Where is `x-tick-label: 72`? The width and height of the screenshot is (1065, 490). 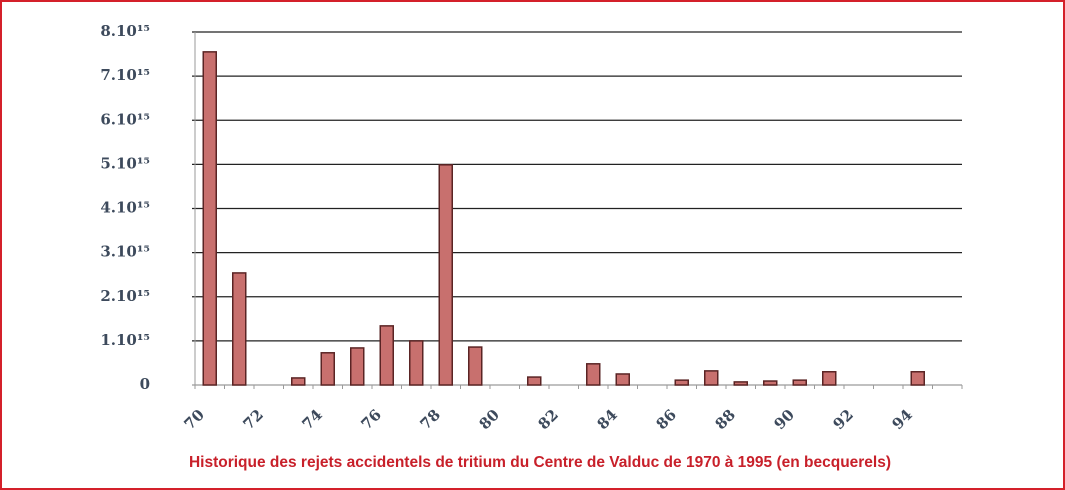 x-tick-label: 72 is located at coordinates (252, 419).